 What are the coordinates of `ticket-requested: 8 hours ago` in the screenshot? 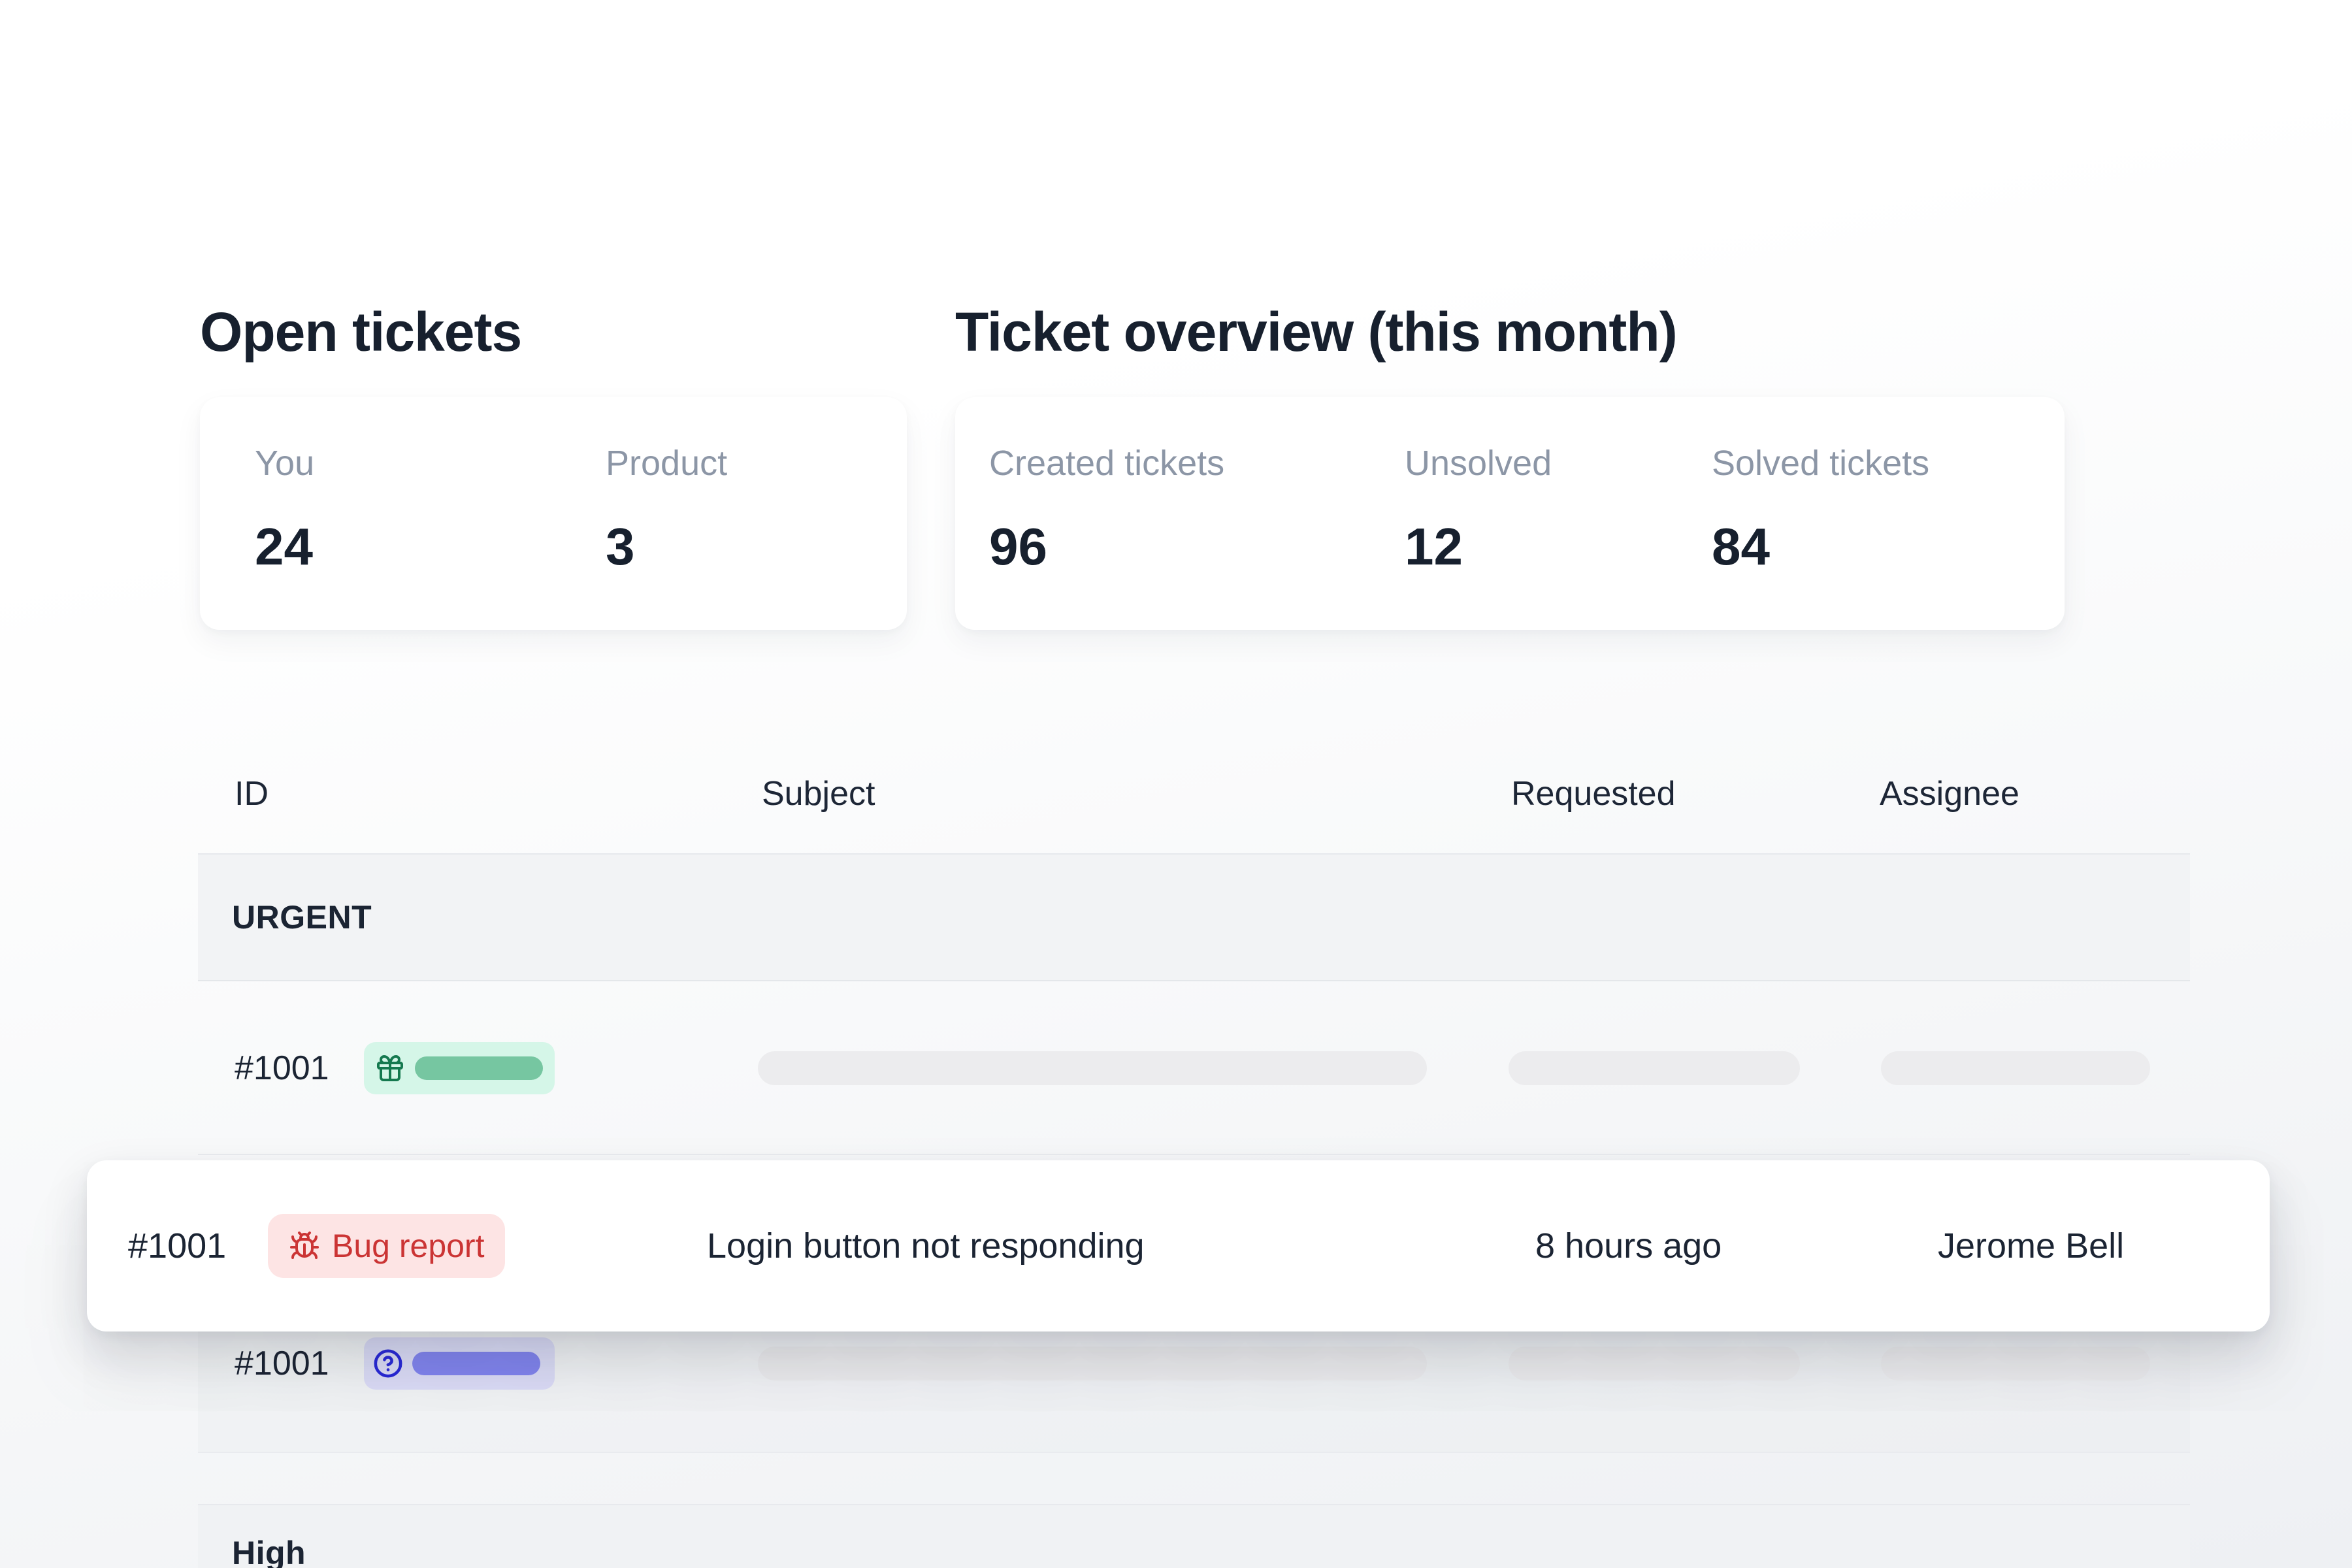 It's located at (1628, 1246).